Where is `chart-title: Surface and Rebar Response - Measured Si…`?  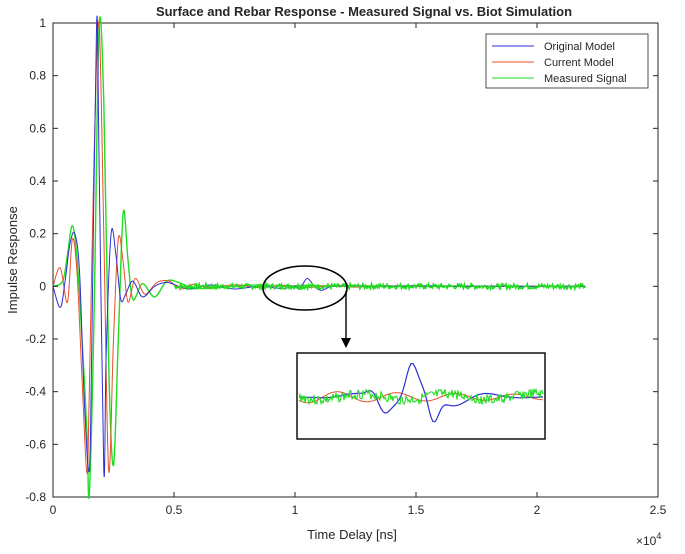 chart-title: Surface and Rebar Response - Measured Si… is located at coordinates (364, 11).